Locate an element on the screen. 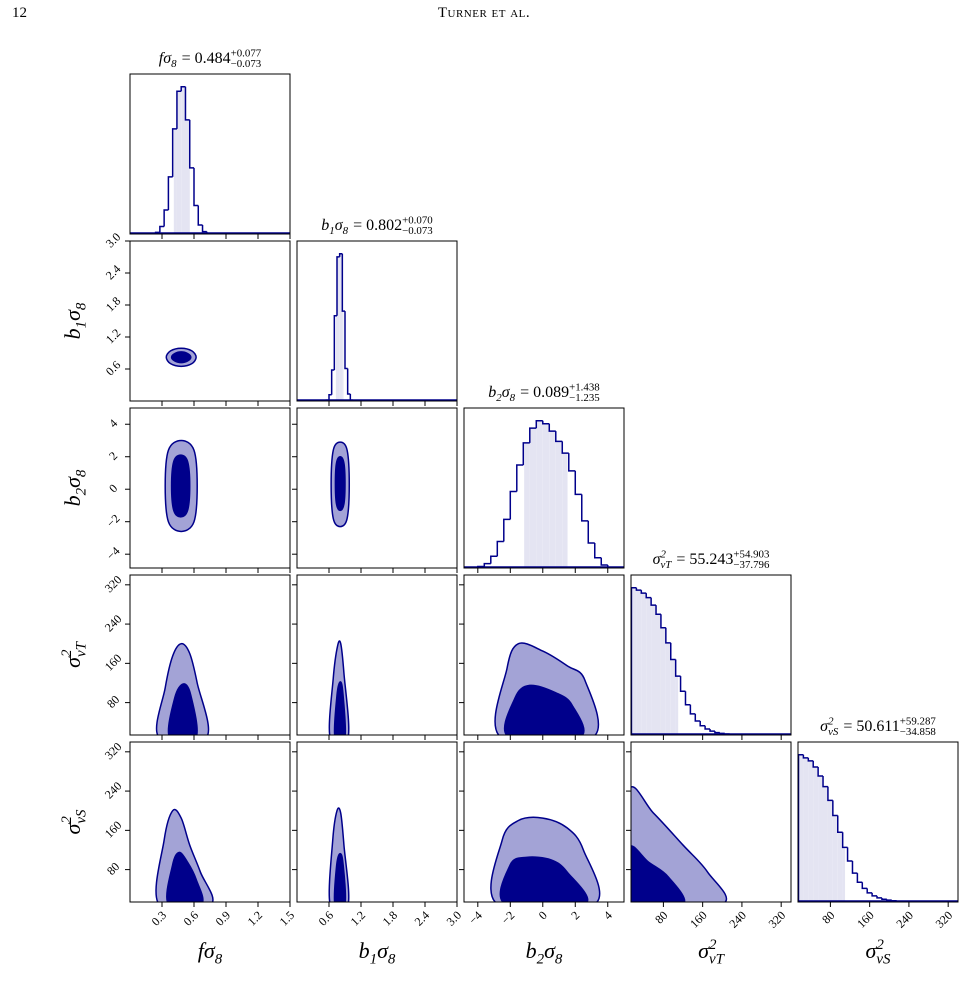  y-axis-label-text: b2σ8 is located at coordinates (74, 487).